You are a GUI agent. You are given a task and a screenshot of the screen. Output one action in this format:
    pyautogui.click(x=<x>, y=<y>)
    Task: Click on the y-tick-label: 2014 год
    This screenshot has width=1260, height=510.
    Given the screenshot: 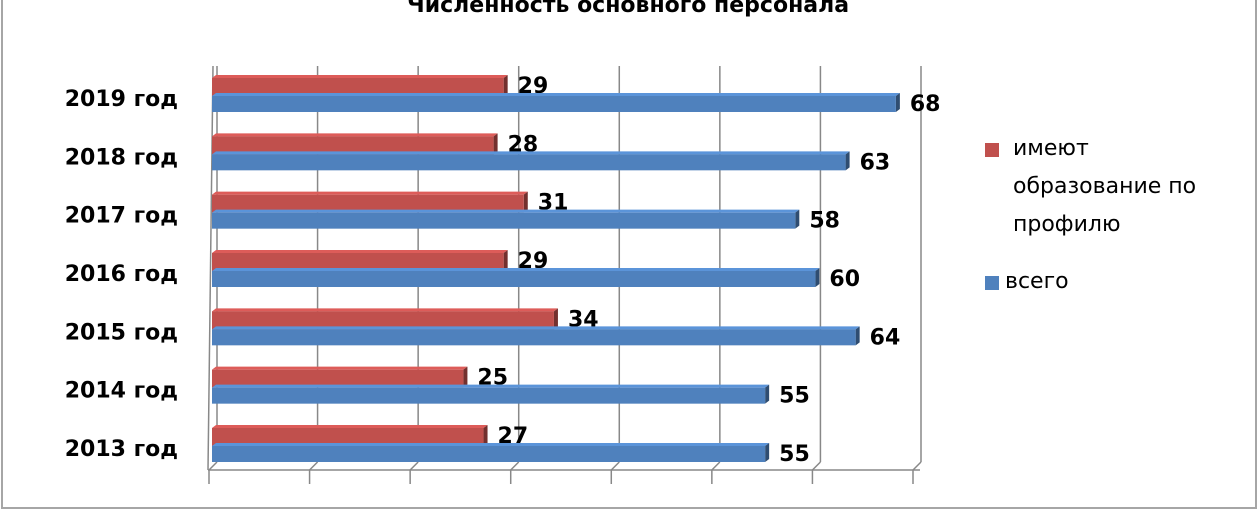 What is the action you would take?
    pyautogui.click(x=121, y=391)
    